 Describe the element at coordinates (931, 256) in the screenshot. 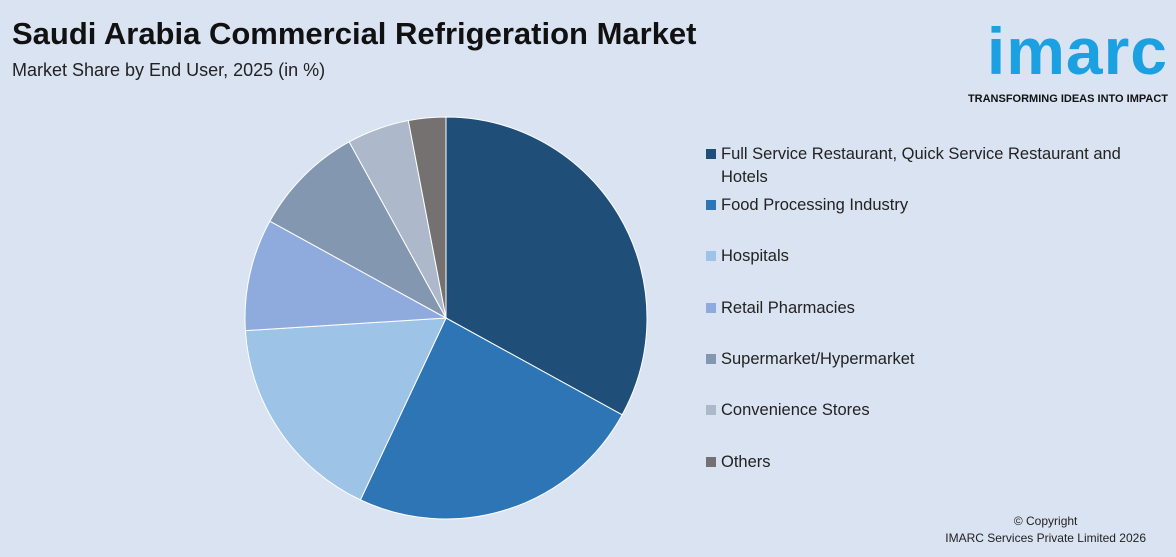

I see `legend-item: Hospitals` at that location.